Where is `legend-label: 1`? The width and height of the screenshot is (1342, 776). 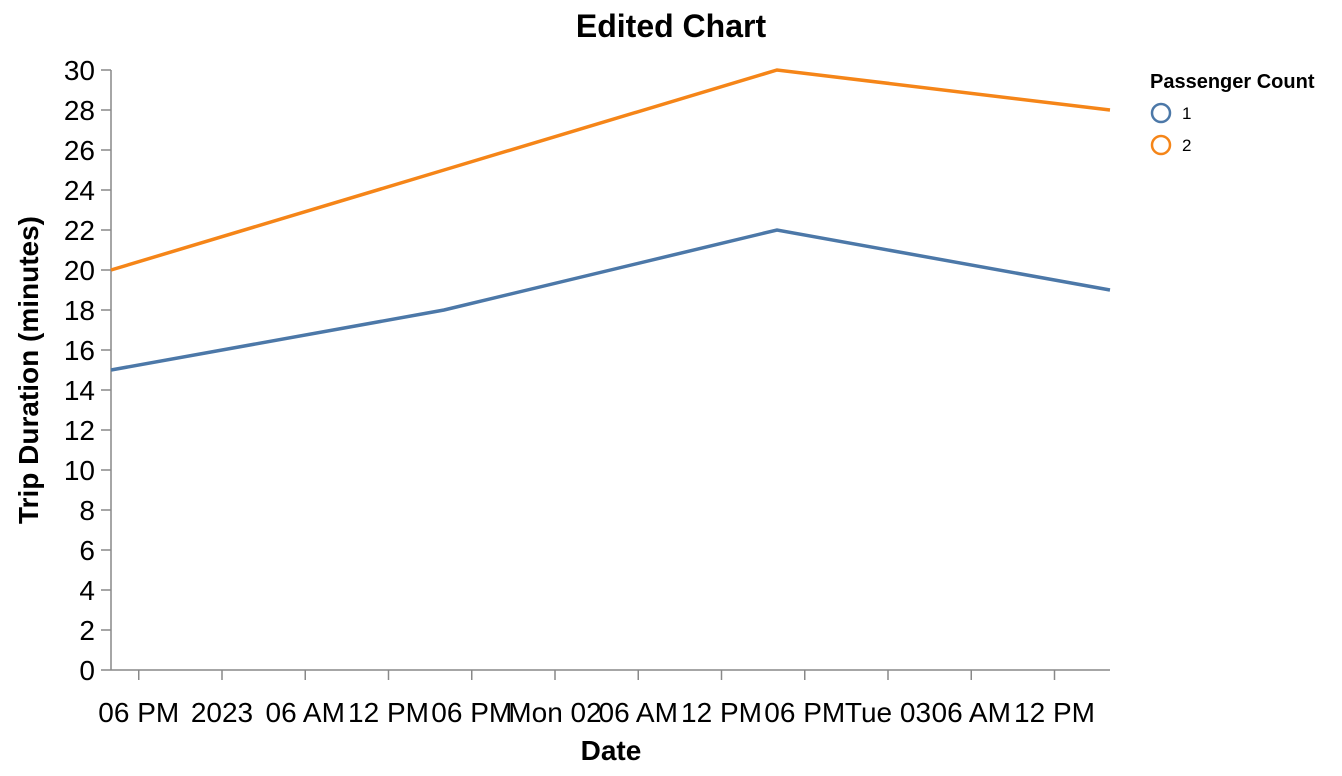 legend-label: 1 is located at coordinates (1186, 113).